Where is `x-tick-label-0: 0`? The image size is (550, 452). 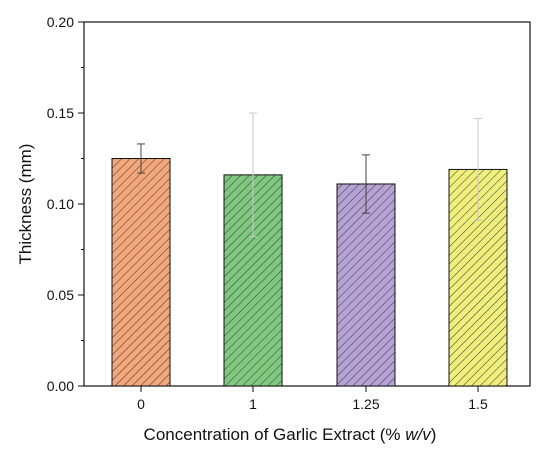 x-tick-label-0: 0 is located at coordinates (141, 404).